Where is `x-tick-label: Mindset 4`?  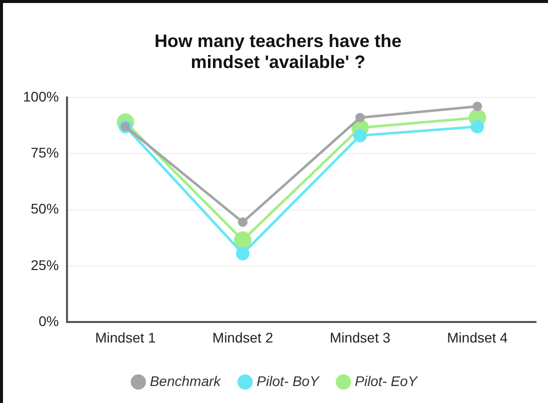
x-tick-label: Mindset 4 is located at coordinates (477, 337).